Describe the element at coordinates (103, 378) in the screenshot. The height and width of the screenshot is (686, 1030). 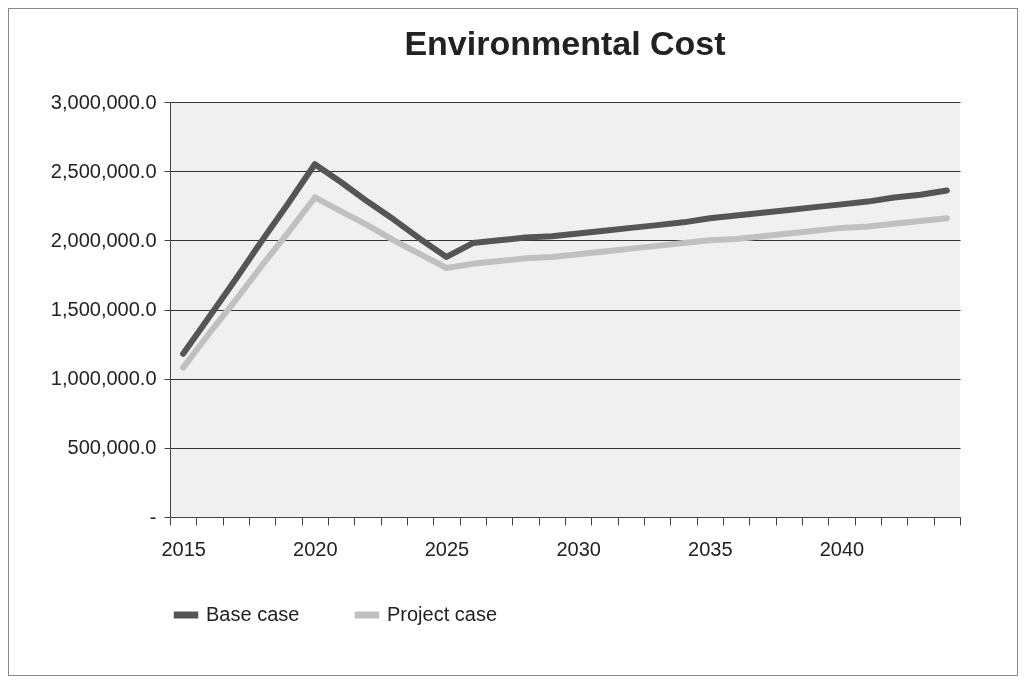
I see `y-tick-label: 1,000,000.0` at that location.